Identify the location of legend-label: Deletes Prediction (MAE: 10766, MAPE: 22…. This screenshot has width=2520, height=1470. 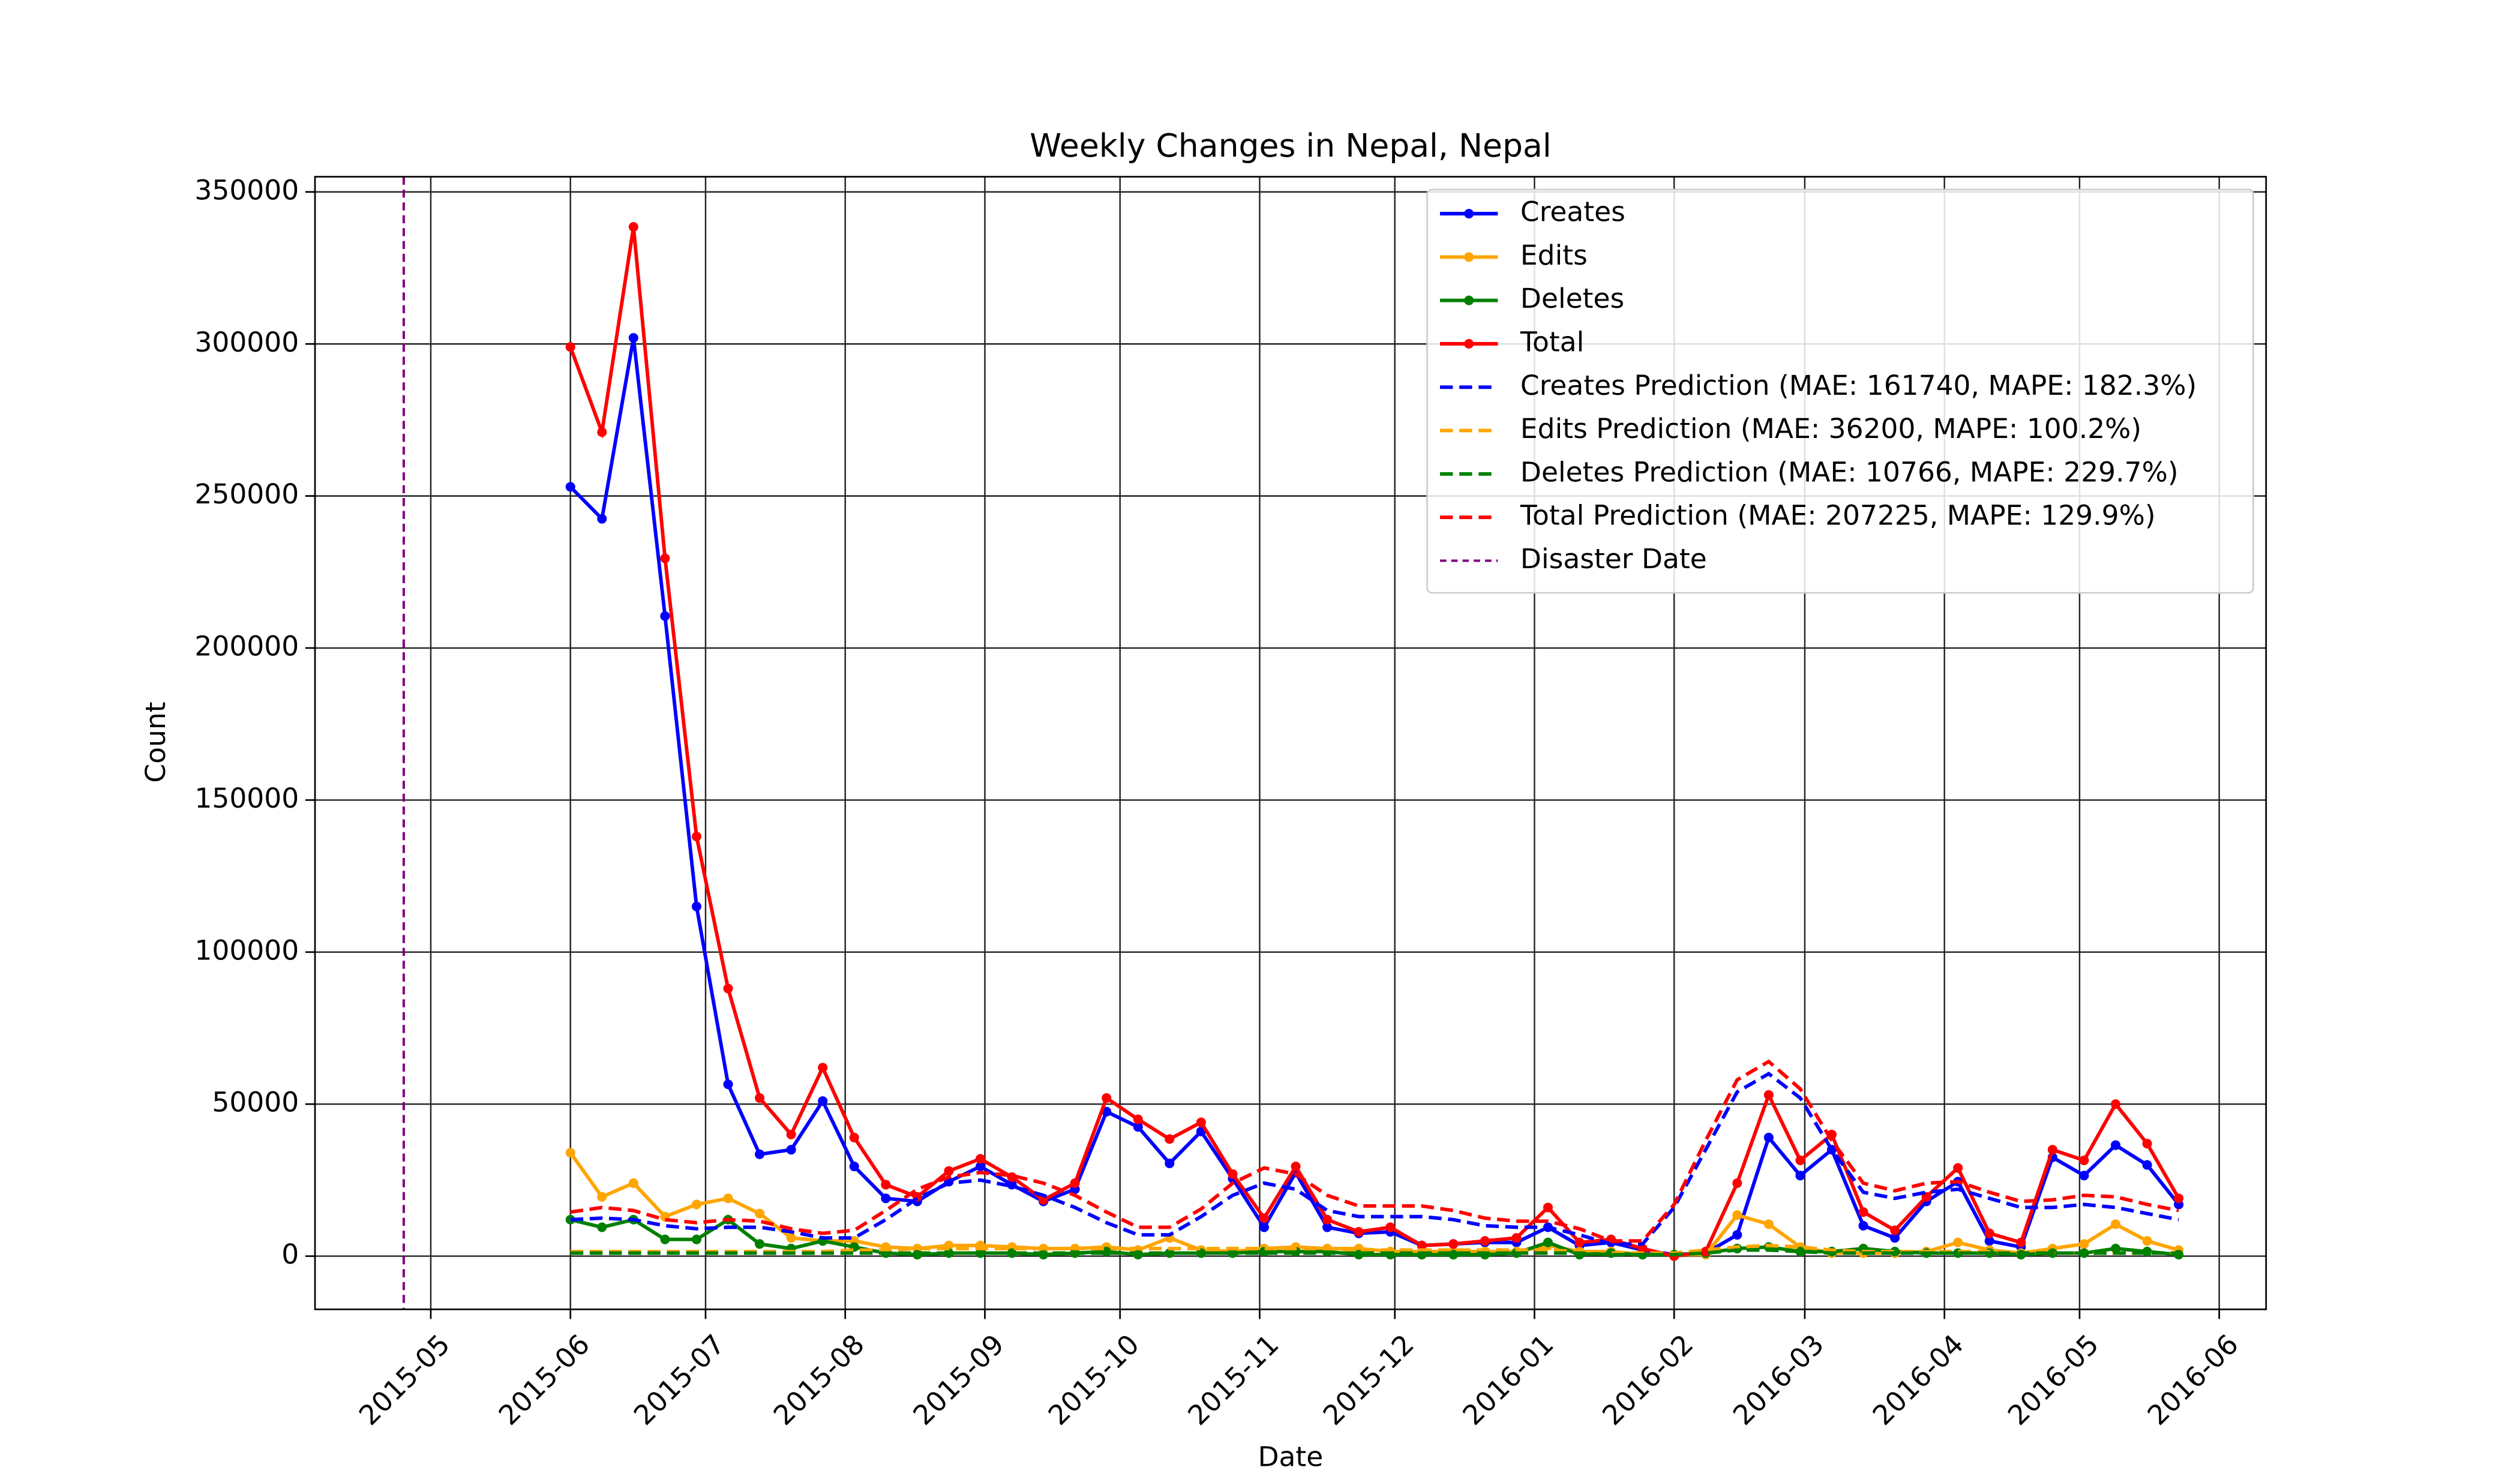
(1849, 472).